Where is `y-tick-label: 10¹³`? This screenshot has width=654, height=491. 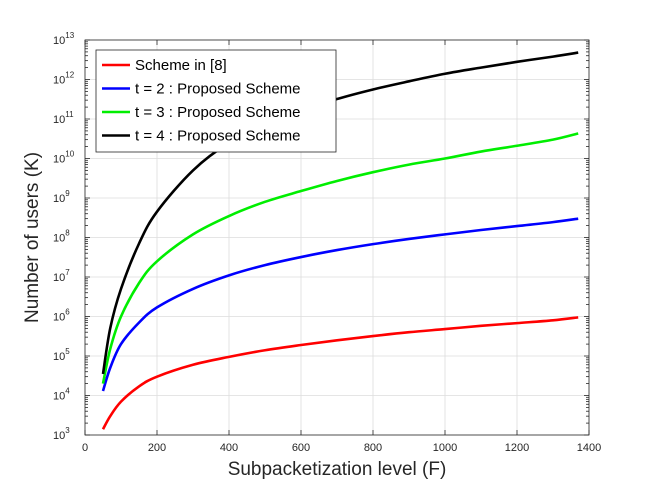 y-tick-label: 10¹³ is located at coordinates (64, 39).